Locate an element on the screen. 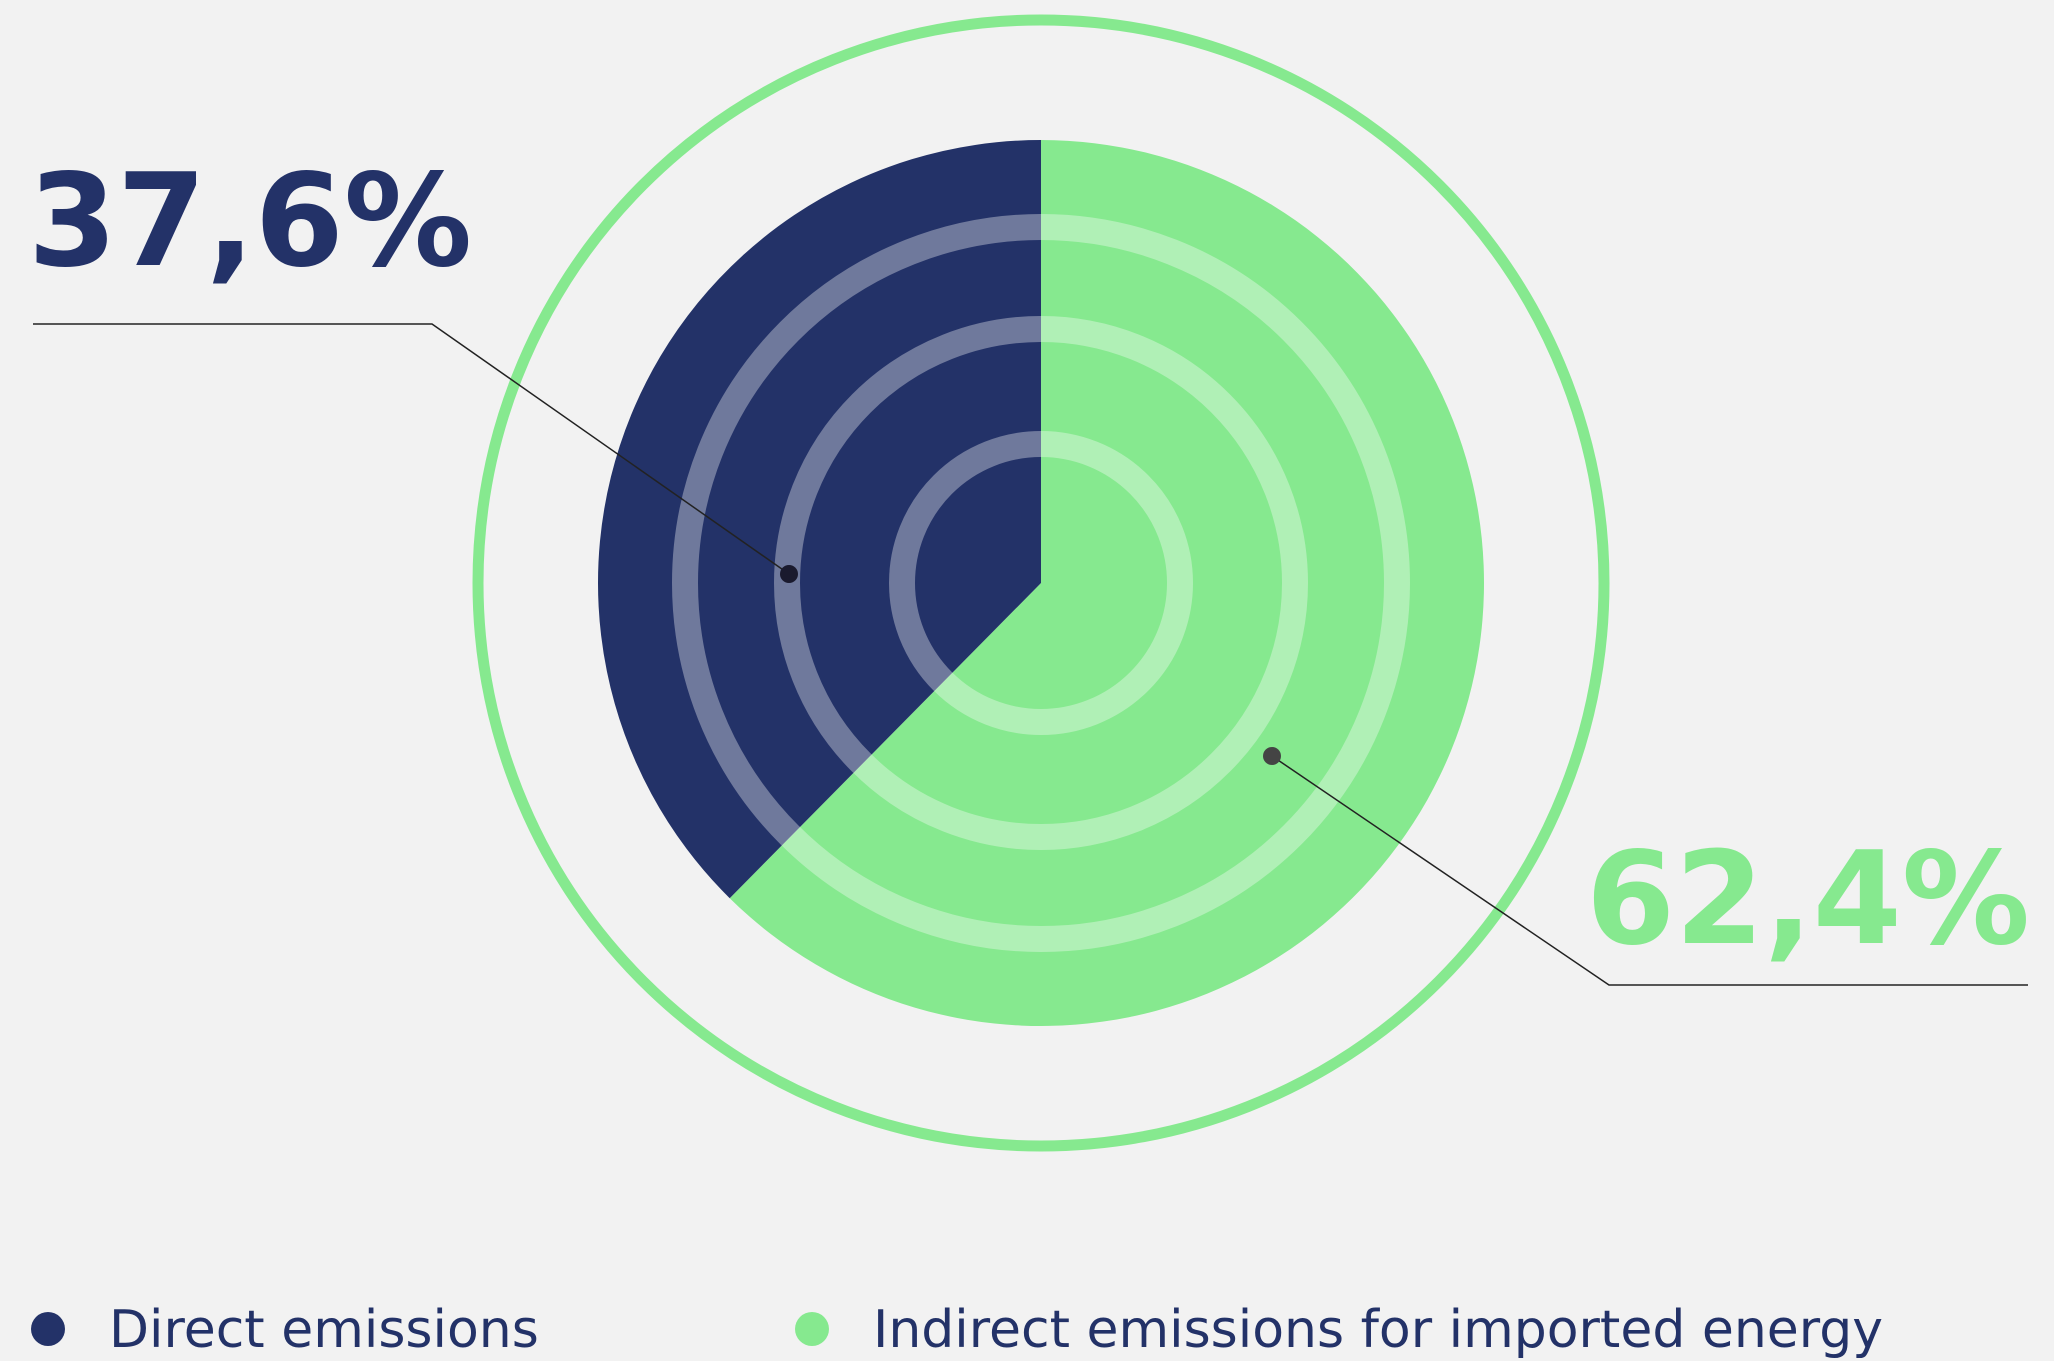 Image resolution: width=2054 pixels, height=1361 pixels. inner-ring is located at coordinates (1041, 583).